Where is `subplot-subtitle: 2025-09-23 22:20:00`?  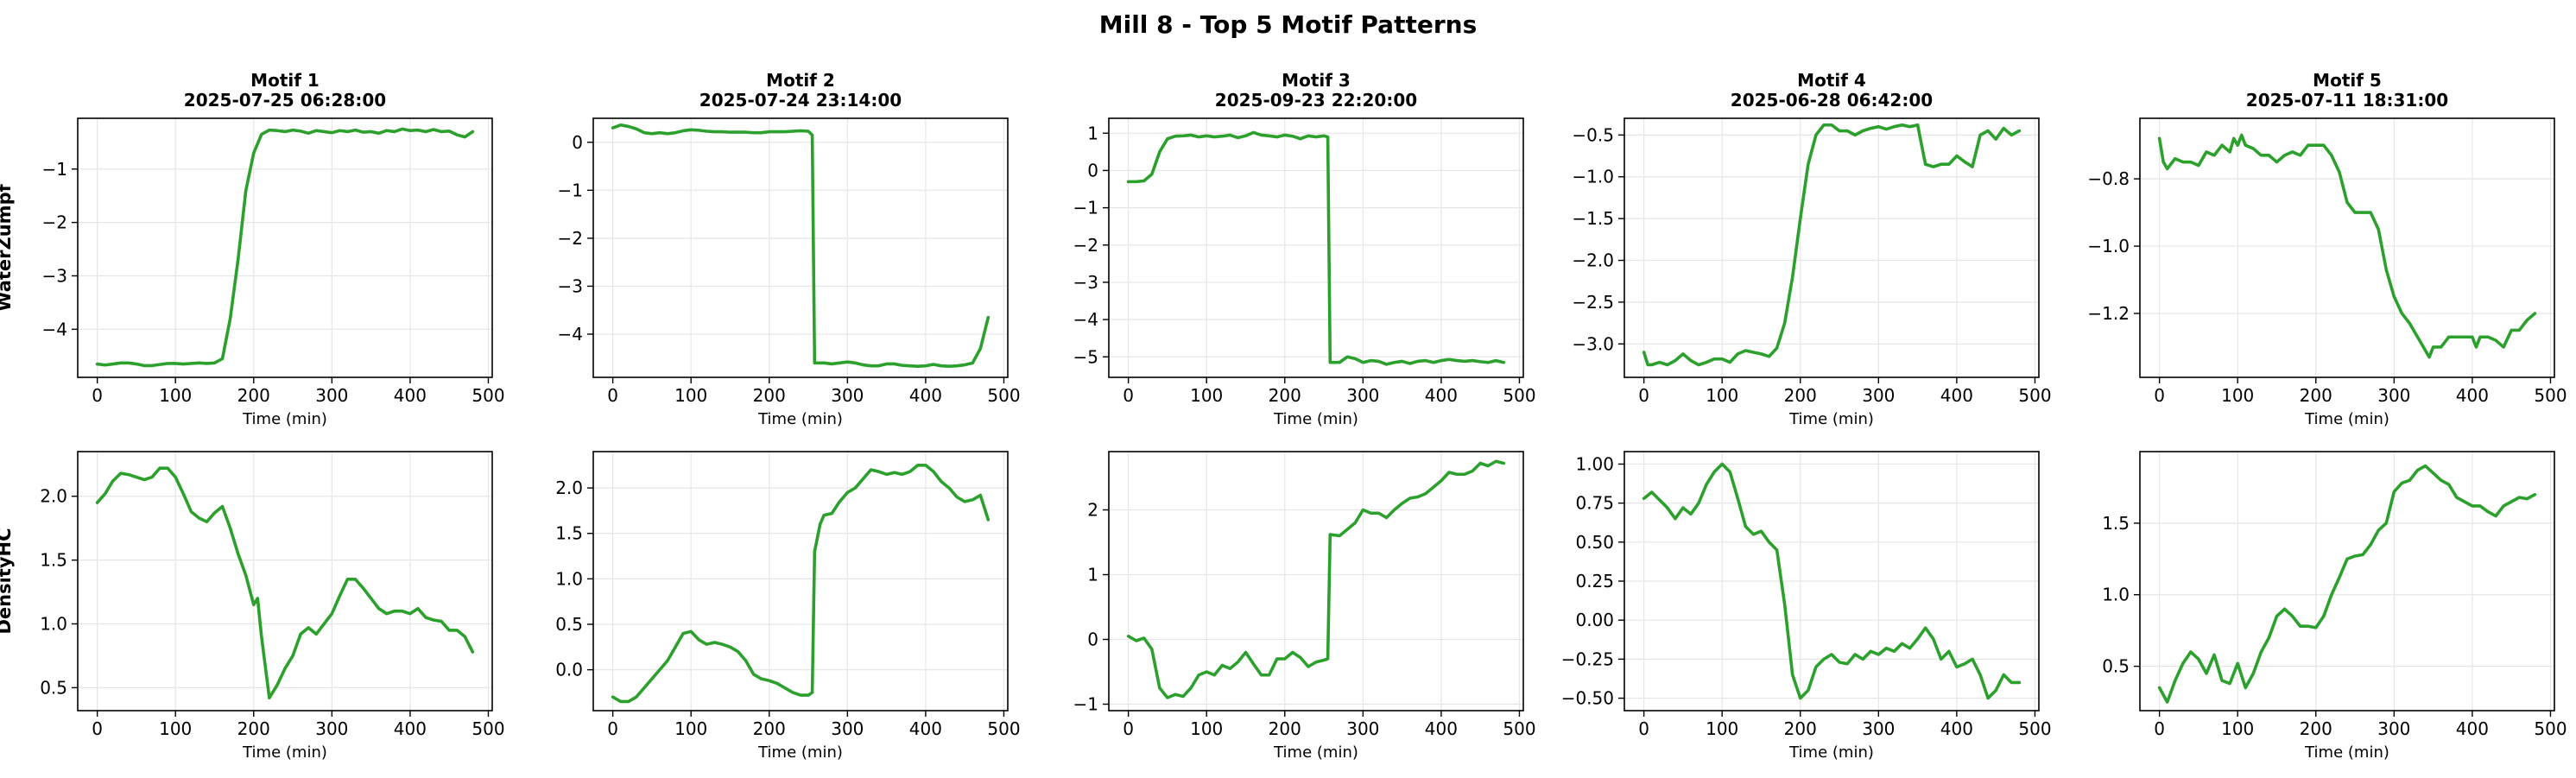 subplot-subtitle: 2025-09-23 22:20:00 is located at coordinates (1316, 100).